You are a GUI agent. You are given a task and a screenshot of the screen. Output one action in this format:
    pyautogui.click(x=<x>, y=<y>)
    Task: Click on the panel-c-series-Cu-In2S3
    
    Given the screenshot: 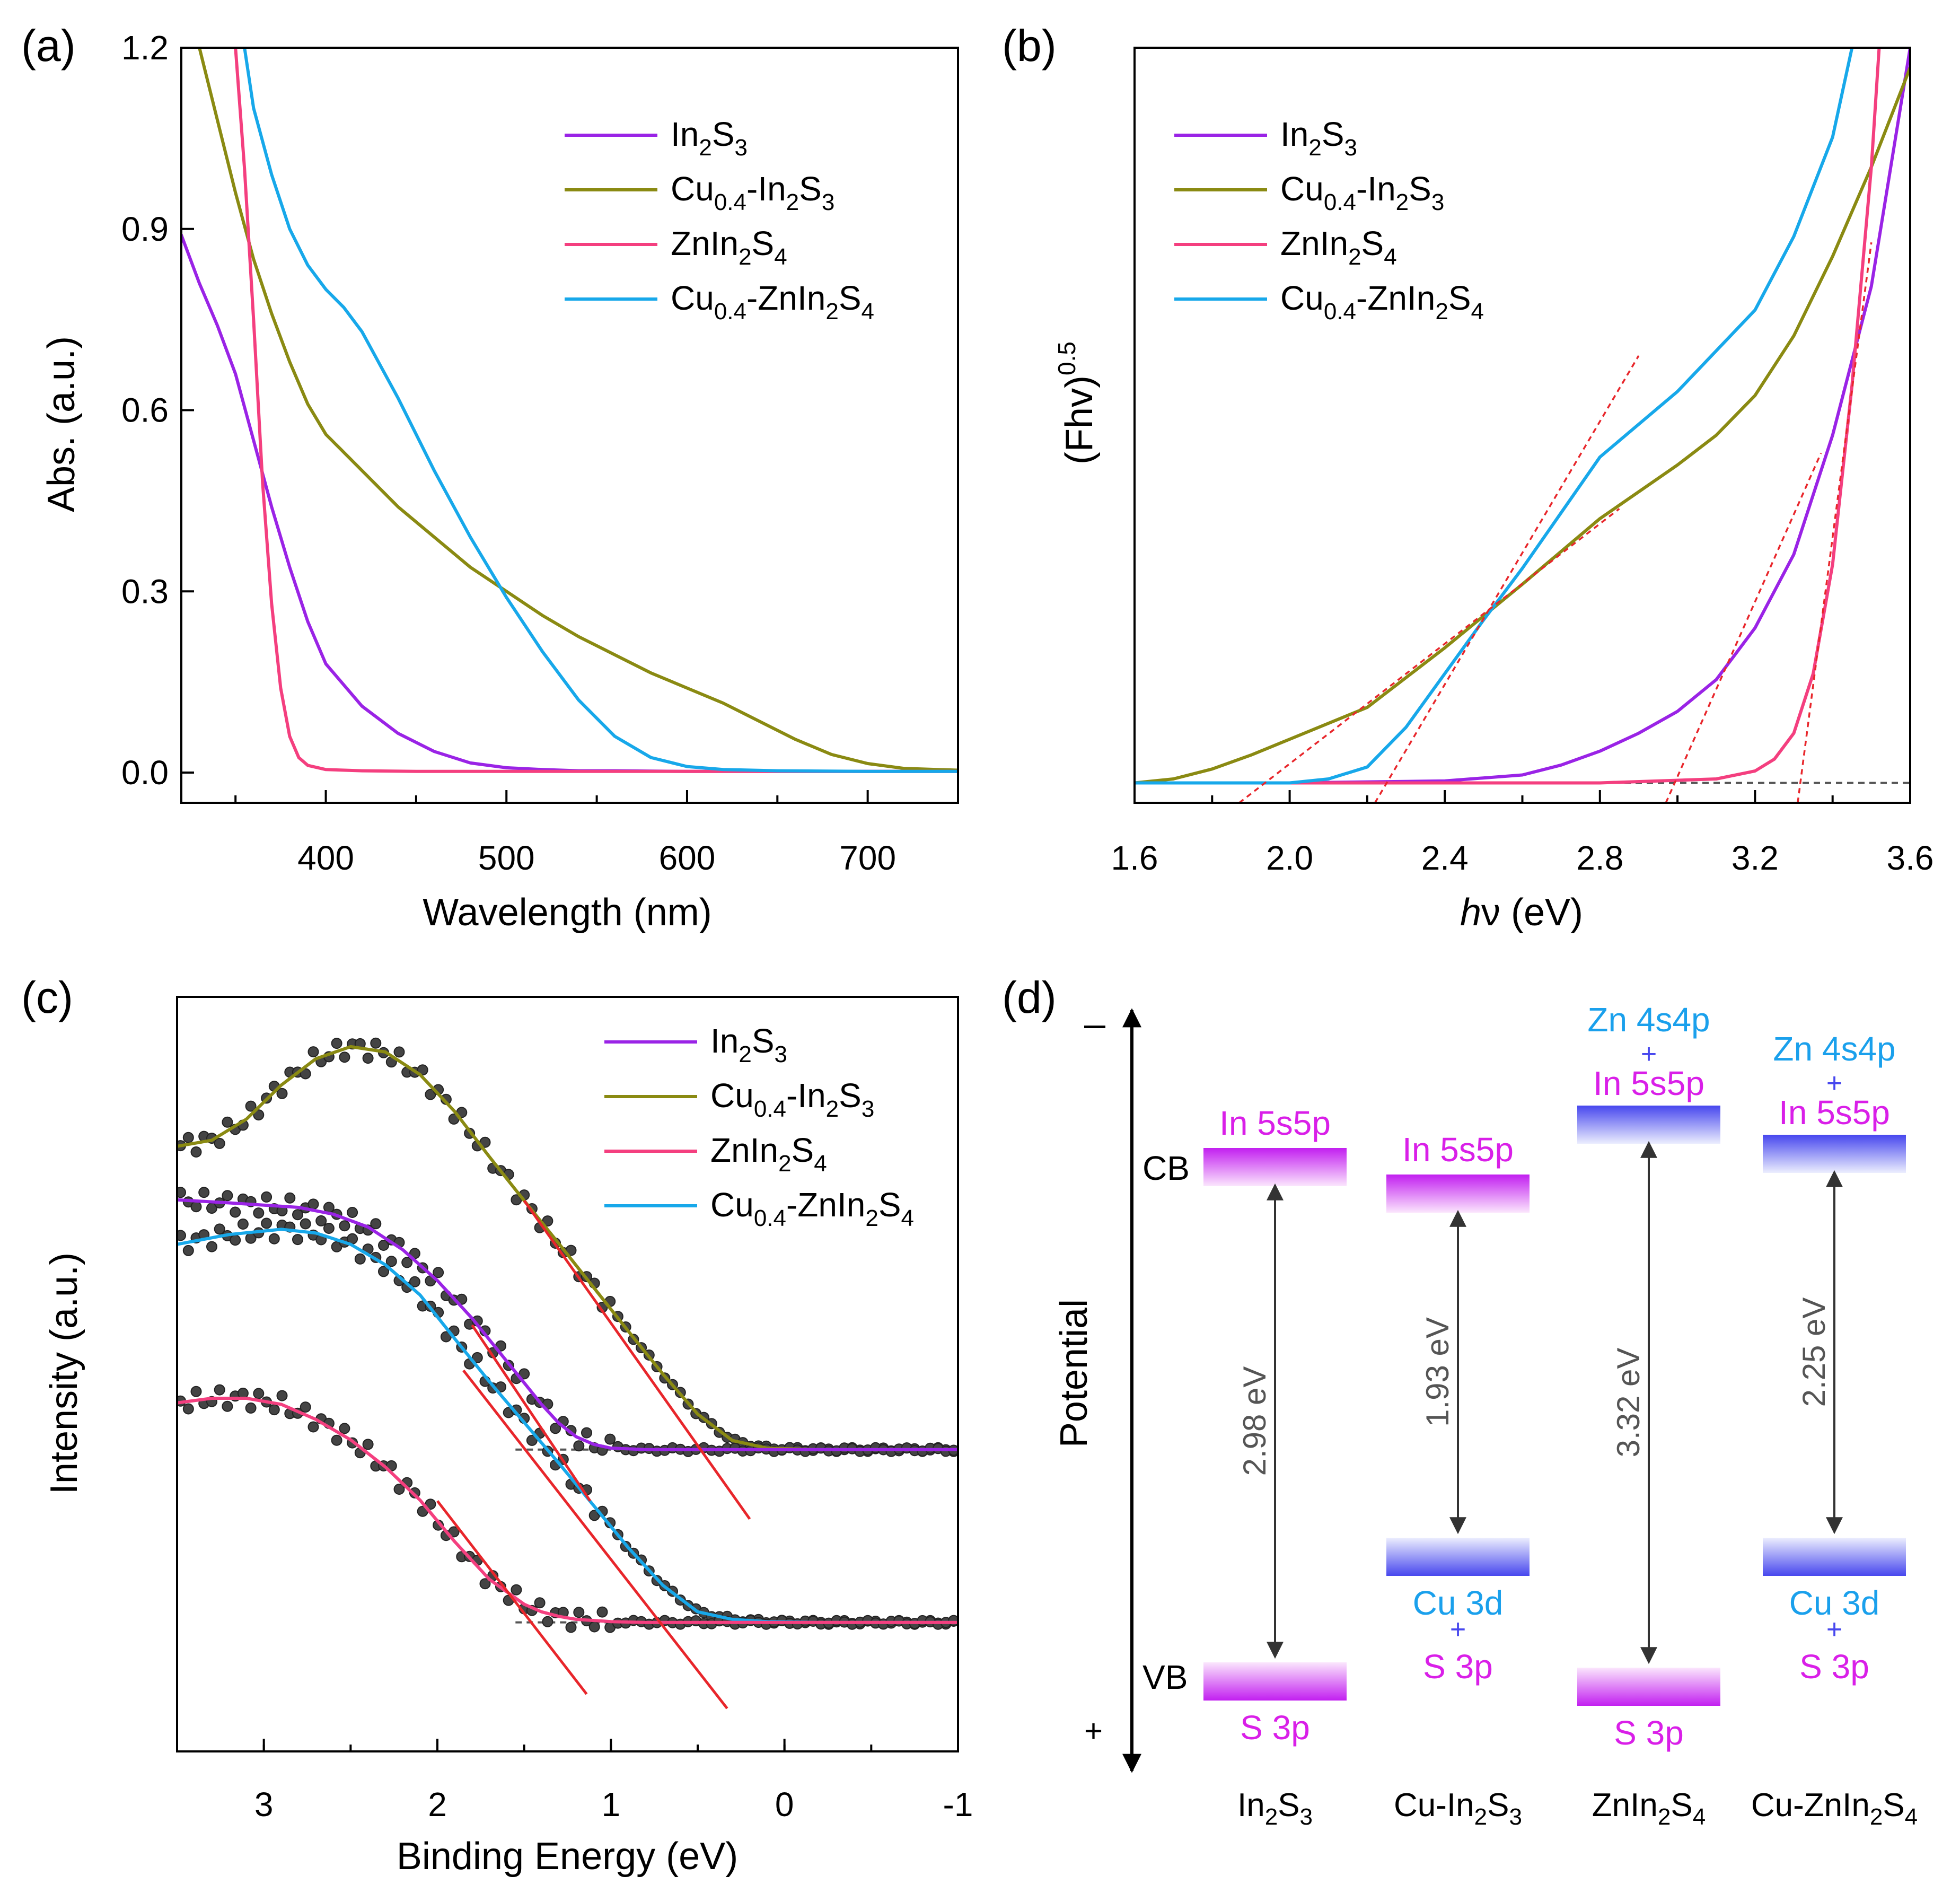 What is the action you would take?
    pyautogui.click(x=567, y=1248)
    